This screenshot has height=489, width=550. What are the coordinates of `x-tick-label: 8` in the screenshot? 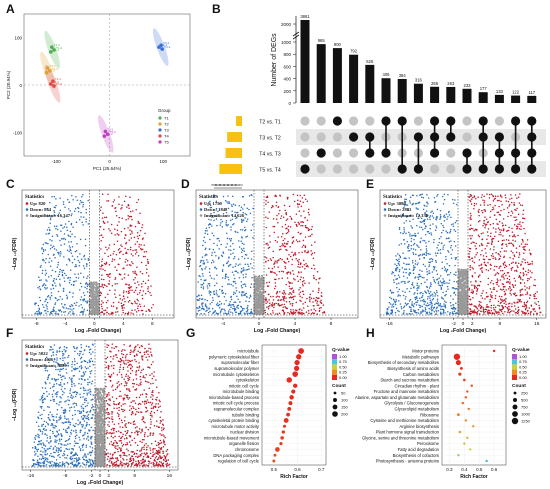 It's located at (331, 324).